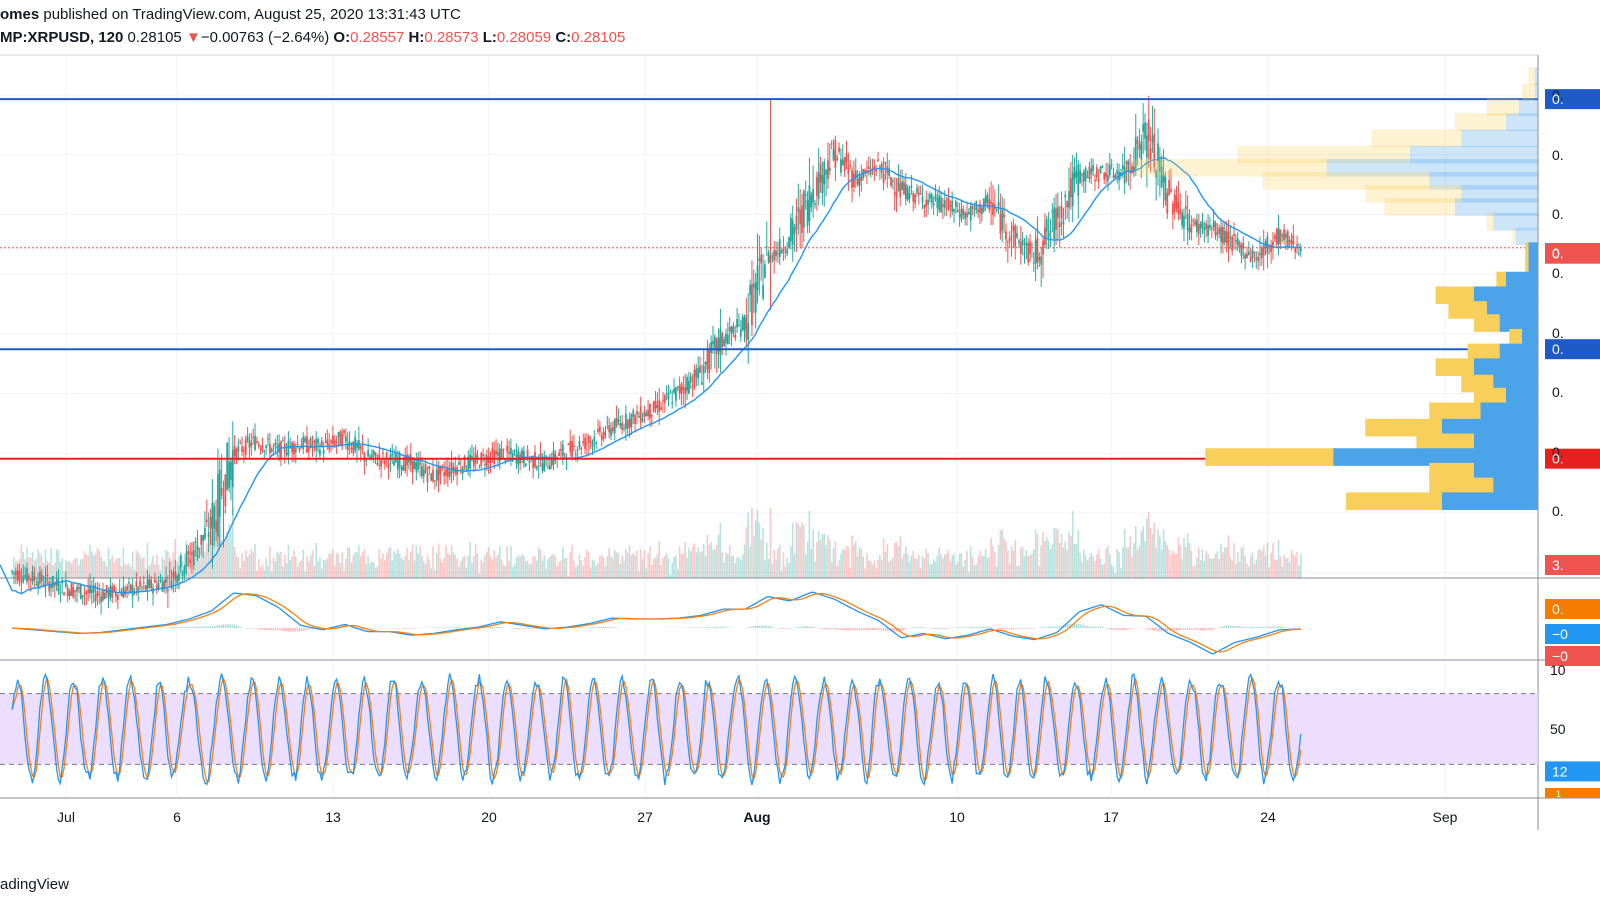  What do you see at coordinates (1558, 452) in the screenshot?
I see `price-axis-label: 0.` at bounding box center [1558, 452].